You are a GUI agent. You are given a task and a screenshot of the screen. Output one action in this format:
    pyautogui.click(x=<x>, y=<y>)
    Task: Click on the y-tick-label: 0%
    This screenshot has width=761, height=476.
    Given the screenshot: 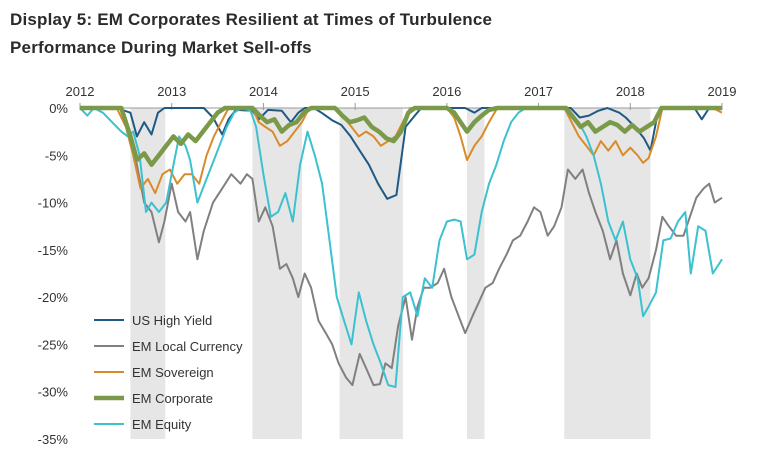 What is the action you would take?
    pyautogui.click(x=58, y=108)
    